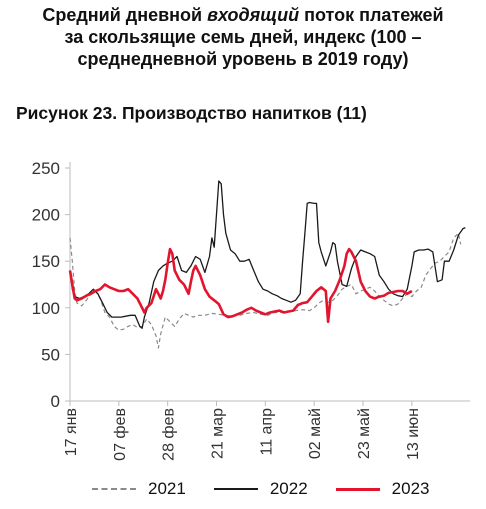  What do you see at coordinates (46, 308) in the screenshot?
I see `y-tick-label-100: 100` at bounding box center [46, 308].